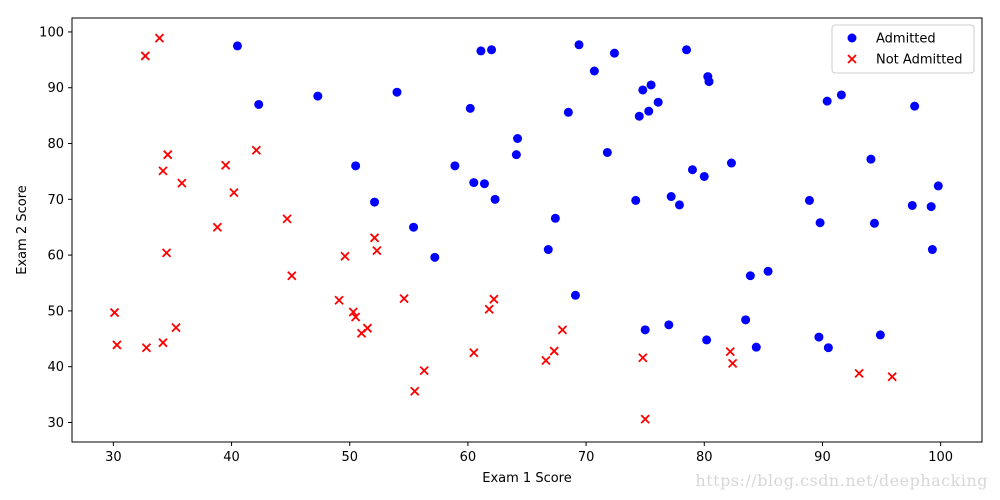 This screenshot has height=500, width=1000. What do you see at coordinates (22, 229) in the screenshot?
I see `y-axis-label: Exam 2 Score` at bounding box center [22, 229].